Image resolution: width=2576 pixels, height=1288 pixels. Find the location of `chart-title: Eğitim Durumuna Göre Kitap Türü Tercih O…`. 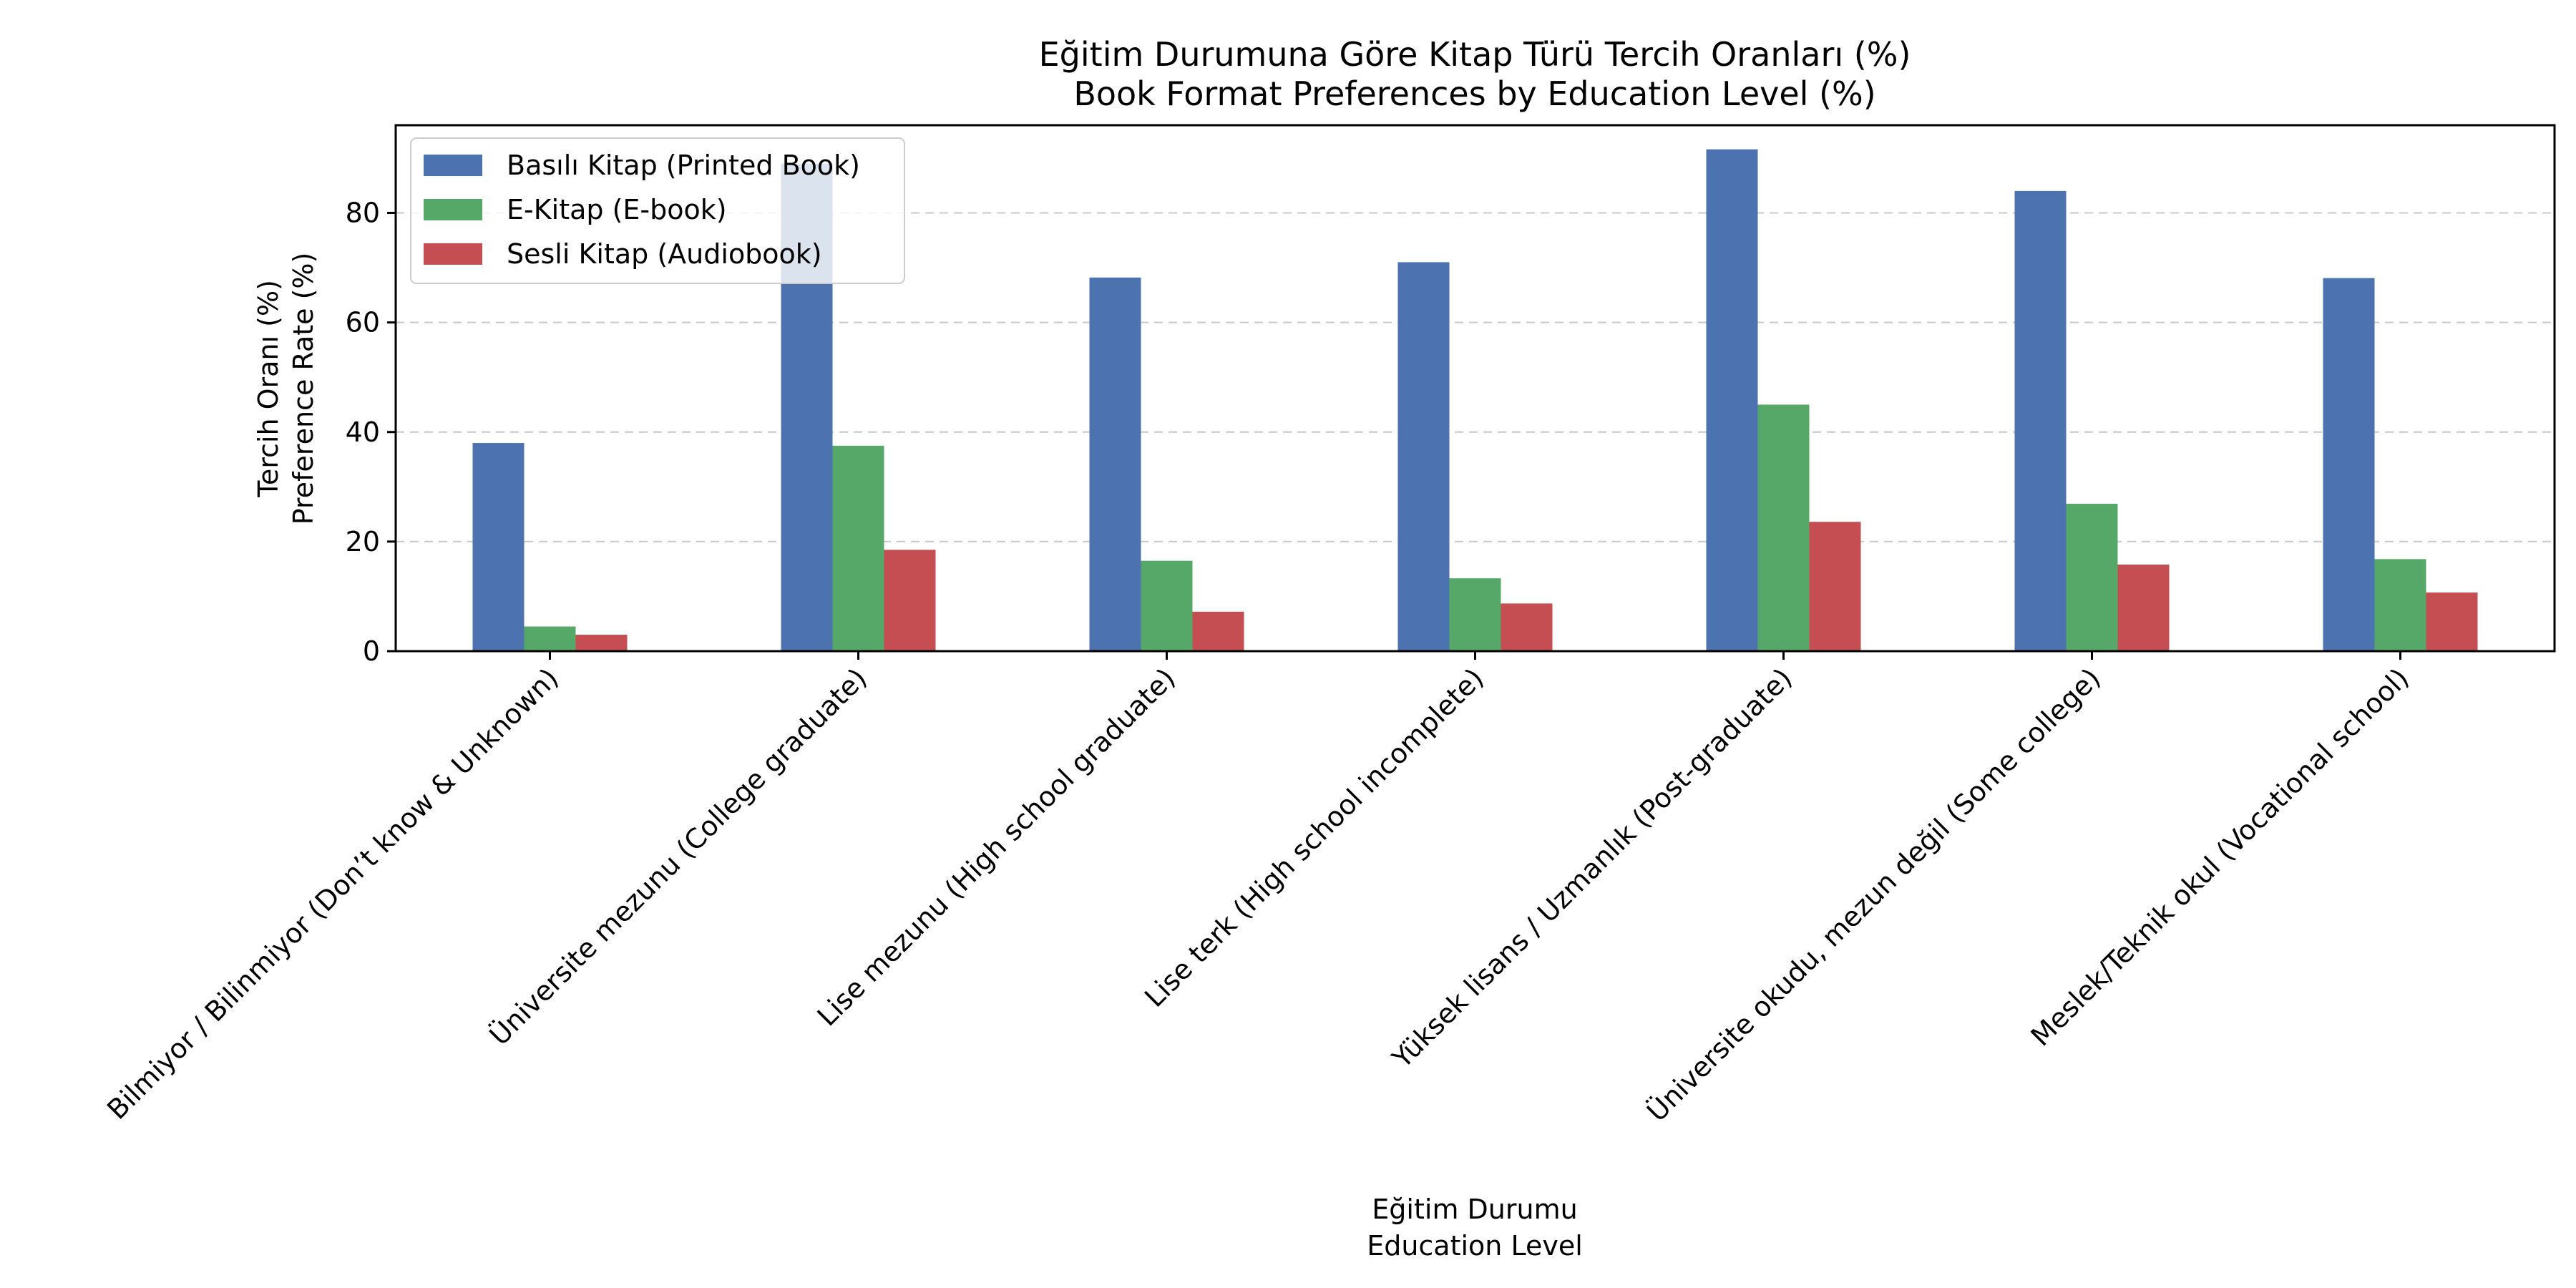

chart-title: Eğitim Durumuna Göre Kitap Türü Tercih O… is located at coordinates (1475, 54).